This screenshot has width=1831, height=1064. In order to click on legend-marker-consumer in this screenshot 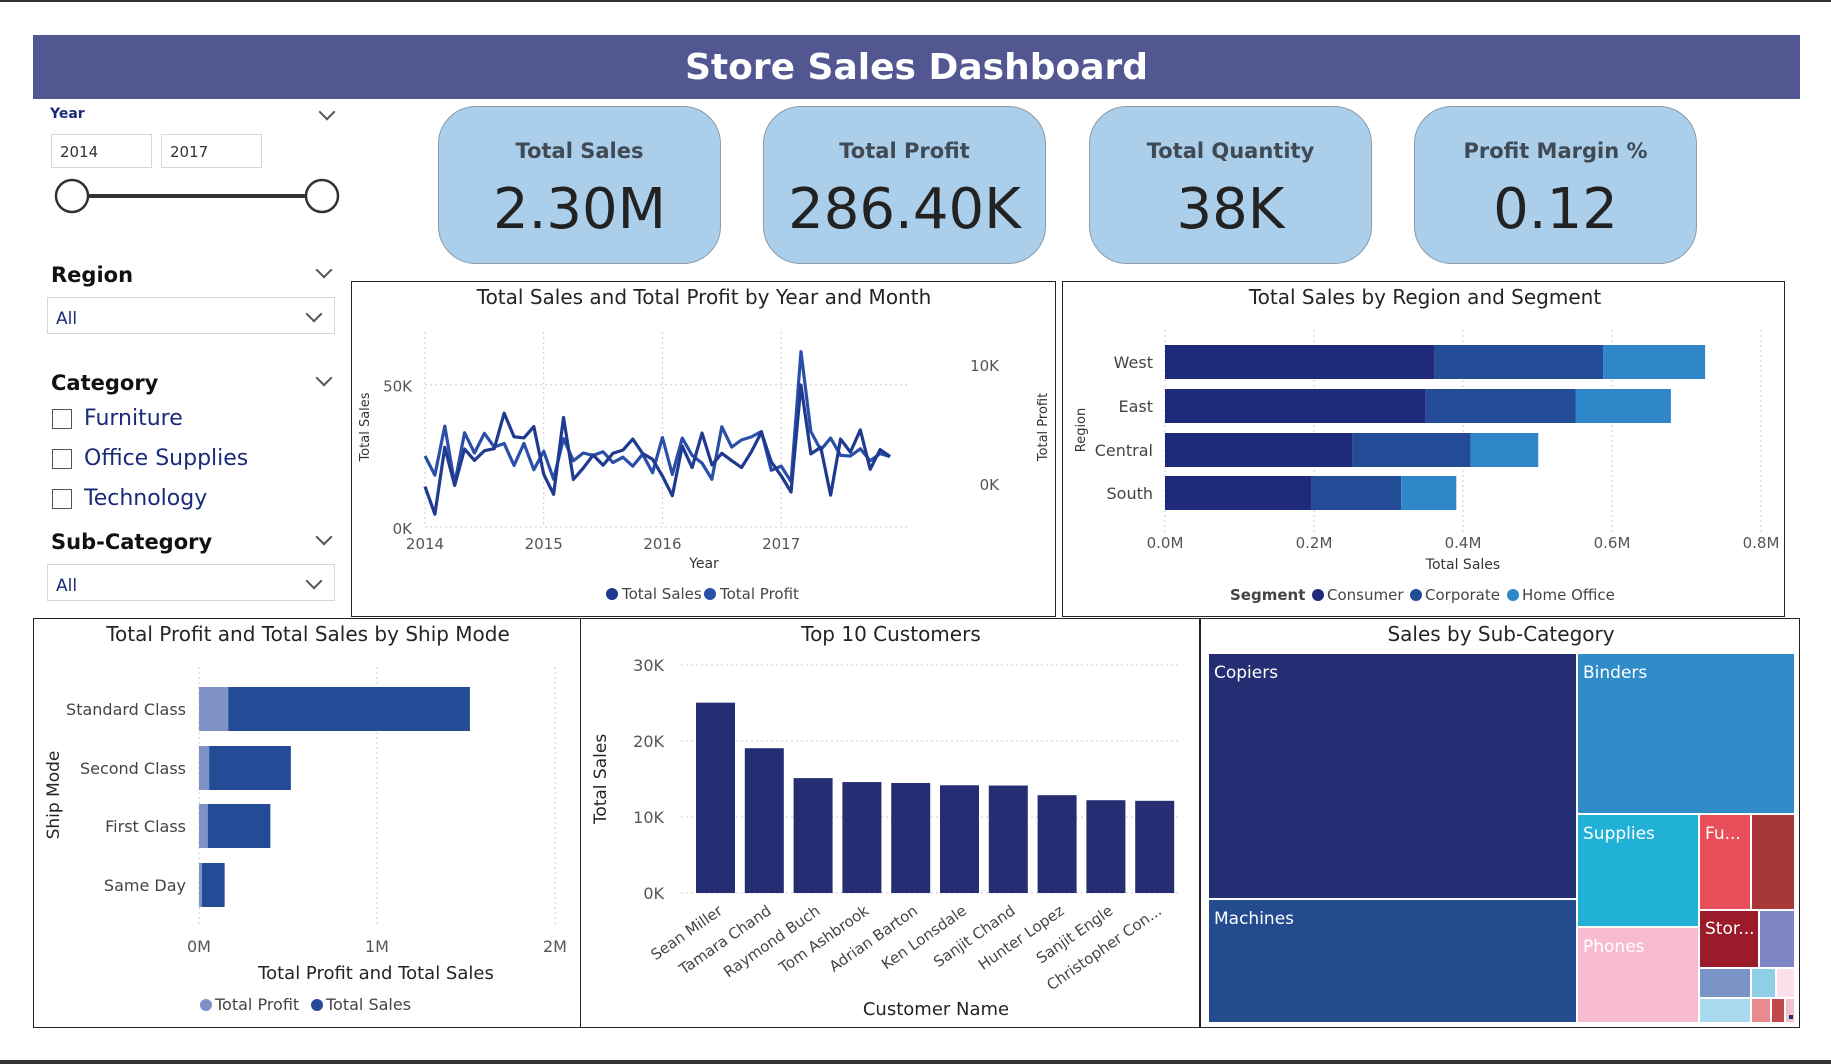, I will do `click(1318, 595)`.